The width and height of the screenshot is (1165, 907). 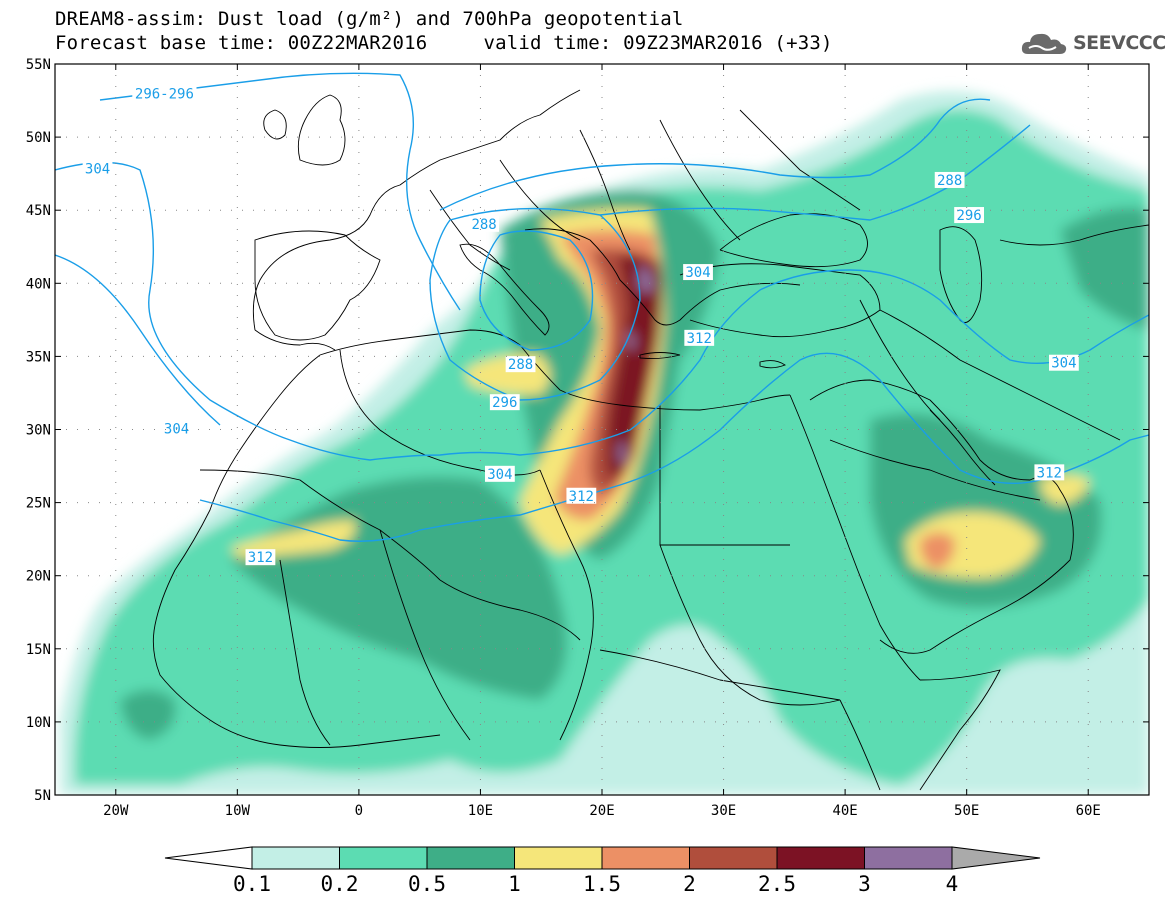 What do you see at coordinates (38, 431) in the screenshot?
I see `lat-label: 30N` at bounding box center [38, 431].